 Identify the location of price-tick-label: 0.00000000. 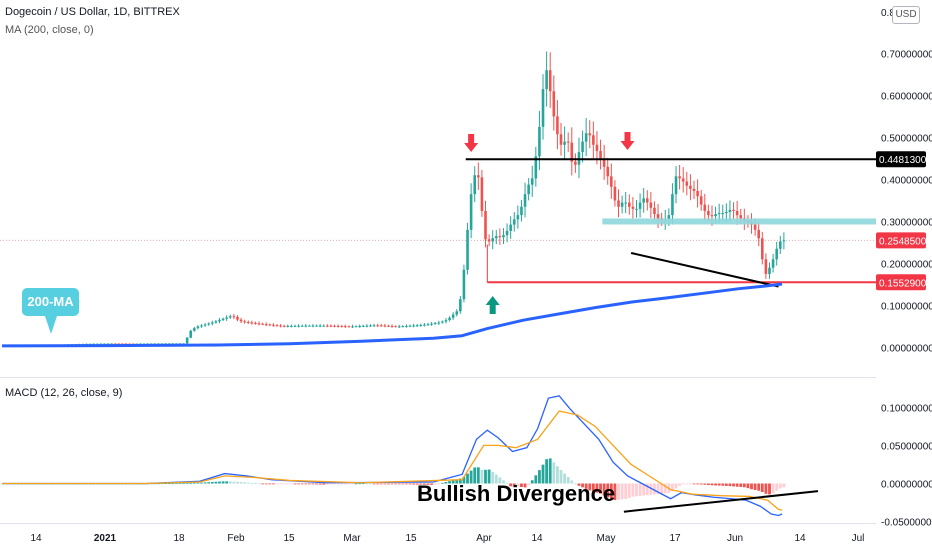
(906, 349).